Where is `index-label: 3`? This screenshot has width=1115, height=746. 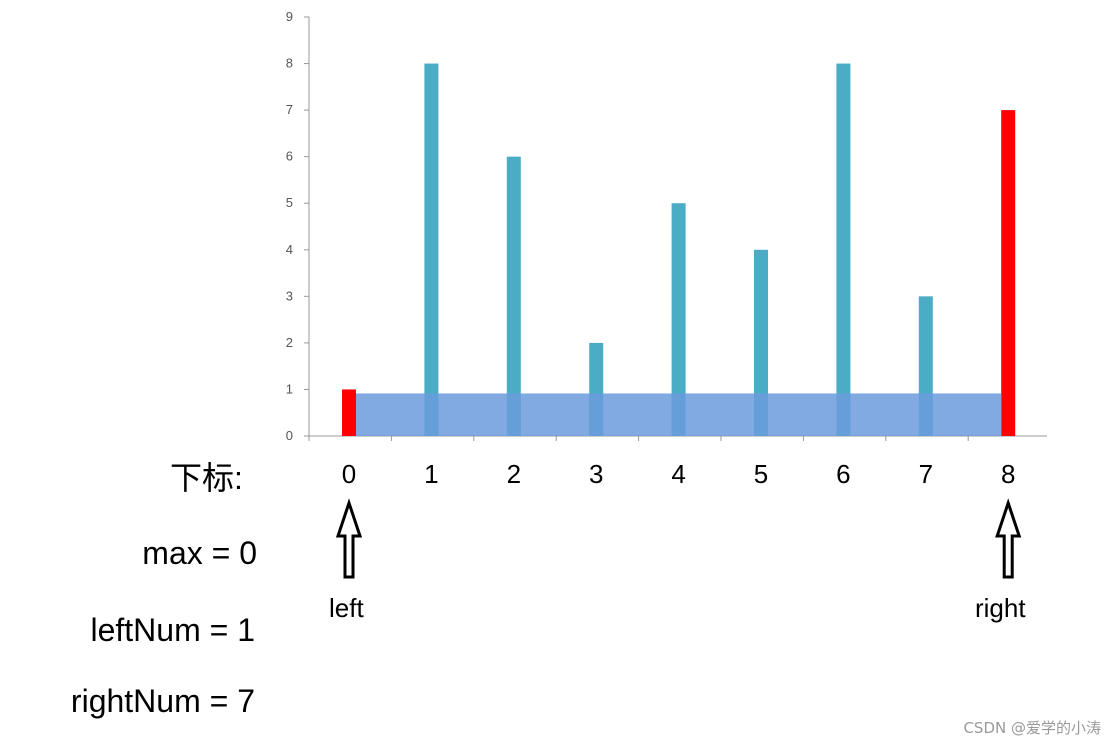
index-label: 3 is located at coordinates (596, 474).